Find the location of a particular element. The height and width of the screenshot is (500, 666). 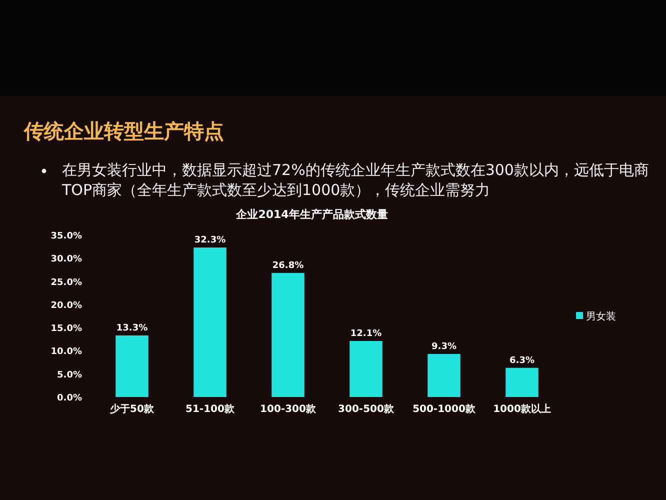

legend-label: 男女装 is located at coordinates (601, 316).